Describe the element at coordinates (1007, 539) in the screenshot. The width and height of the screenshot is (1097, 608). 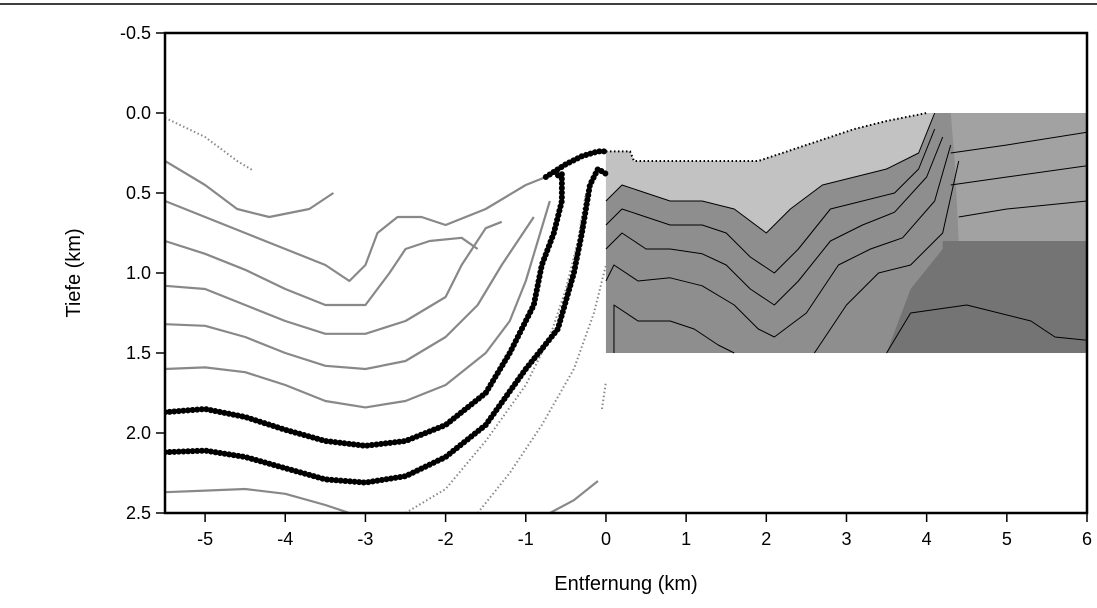
I see `x-tick-label: 5` at that location.